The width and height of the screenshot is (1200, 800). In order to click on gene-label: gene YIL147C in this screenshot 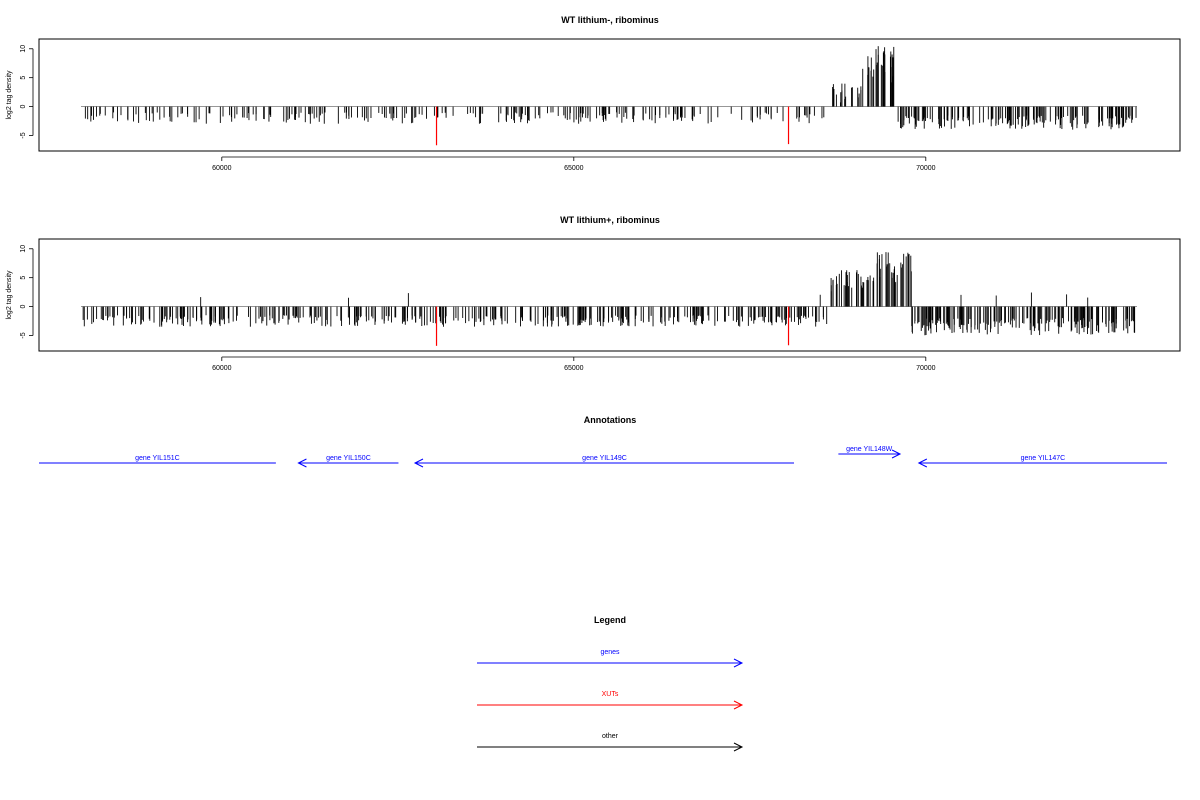, I will do `click(1043, 458)`.